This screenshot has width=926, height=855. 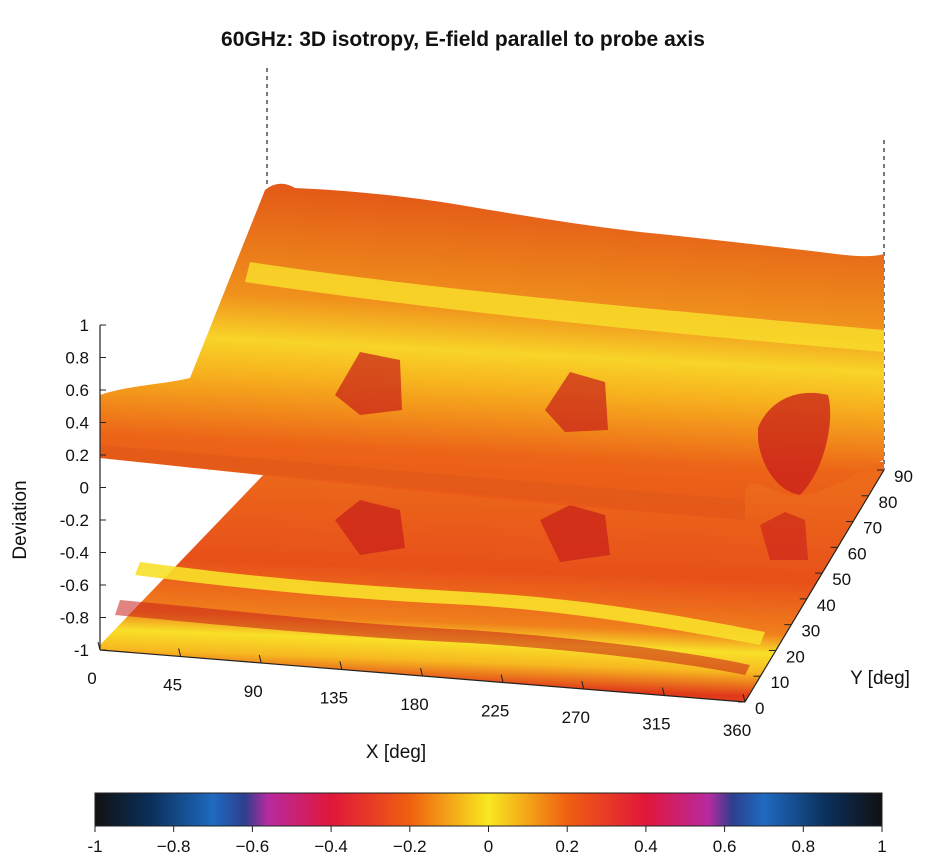 I want to click on x-tick-label: 315, so click(x=656, y=724).